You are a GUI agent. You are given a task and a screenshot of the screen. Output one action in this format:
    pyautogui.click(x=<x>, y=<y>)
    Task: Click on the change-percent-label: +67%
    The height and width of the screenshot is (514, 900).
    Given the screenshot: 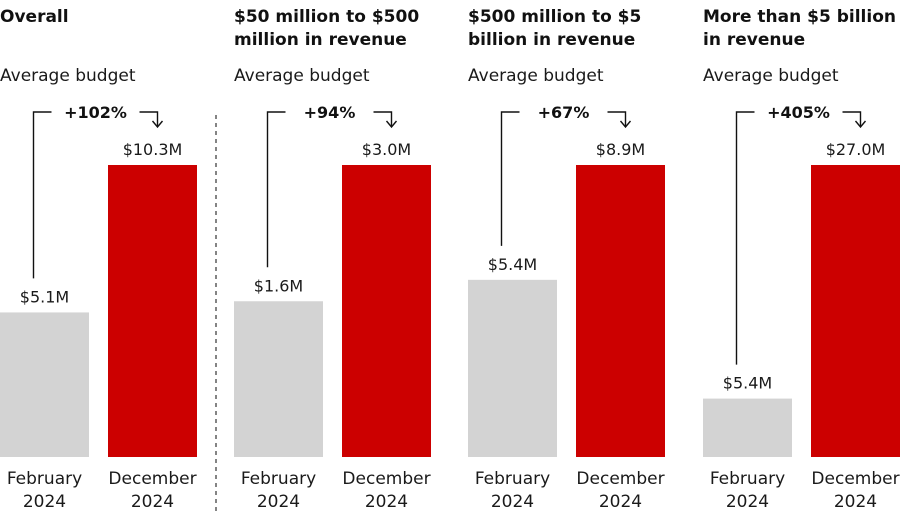 What is the action you would take?
    pyautogui.click(x=564, y=112)
    